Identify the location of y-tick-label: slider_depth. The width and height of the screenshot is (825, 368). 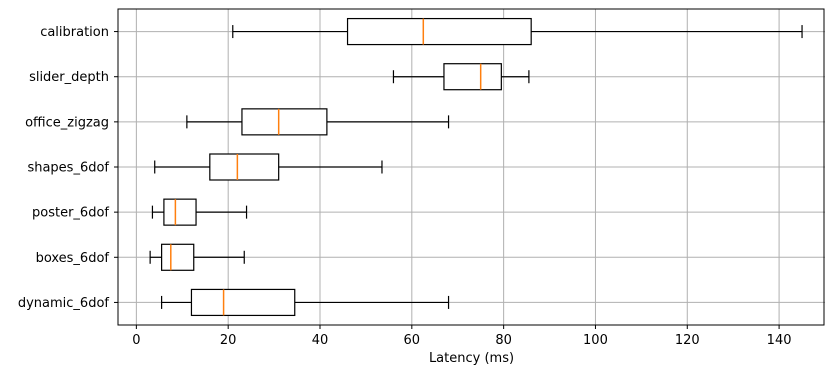
(69, 77).